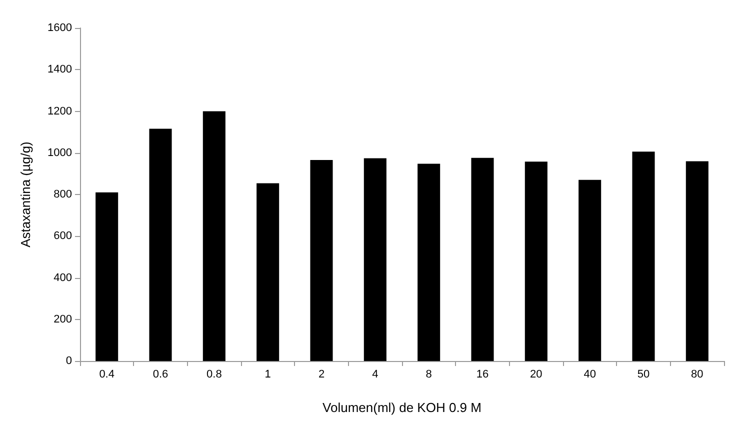  I want to click on y-tick-label: 1600, so click(60, 28).